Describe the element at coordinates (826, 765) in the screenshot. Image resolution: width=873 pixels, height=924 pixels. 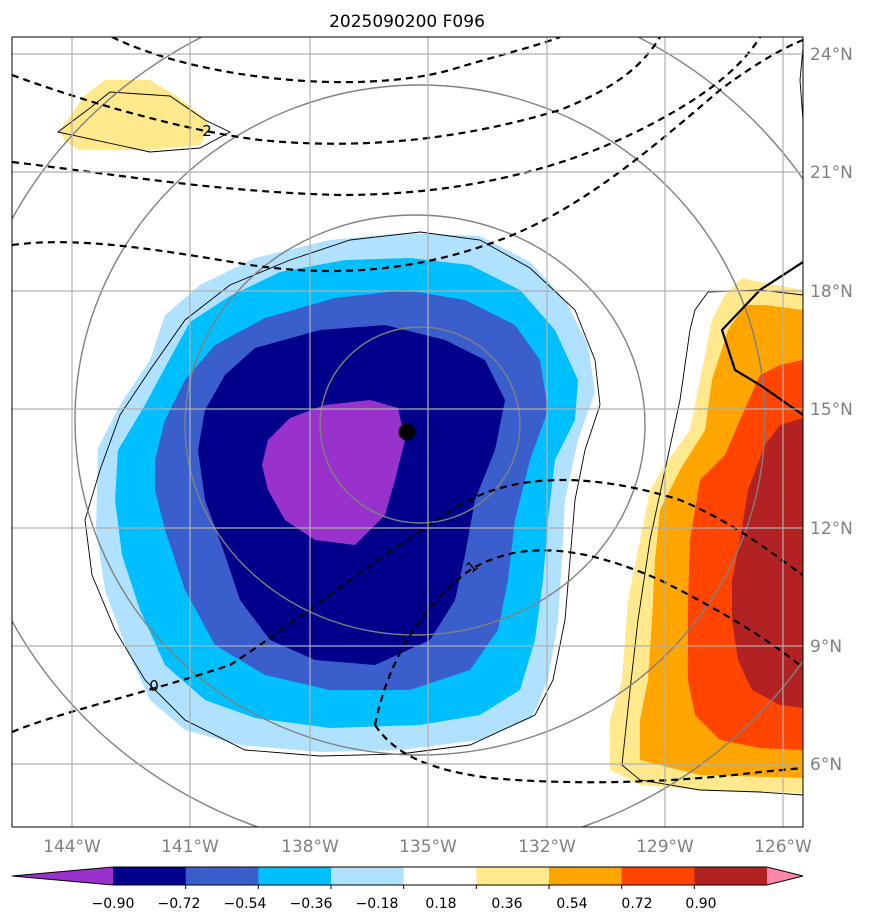
I see `lat-label: 6°N` at that location.